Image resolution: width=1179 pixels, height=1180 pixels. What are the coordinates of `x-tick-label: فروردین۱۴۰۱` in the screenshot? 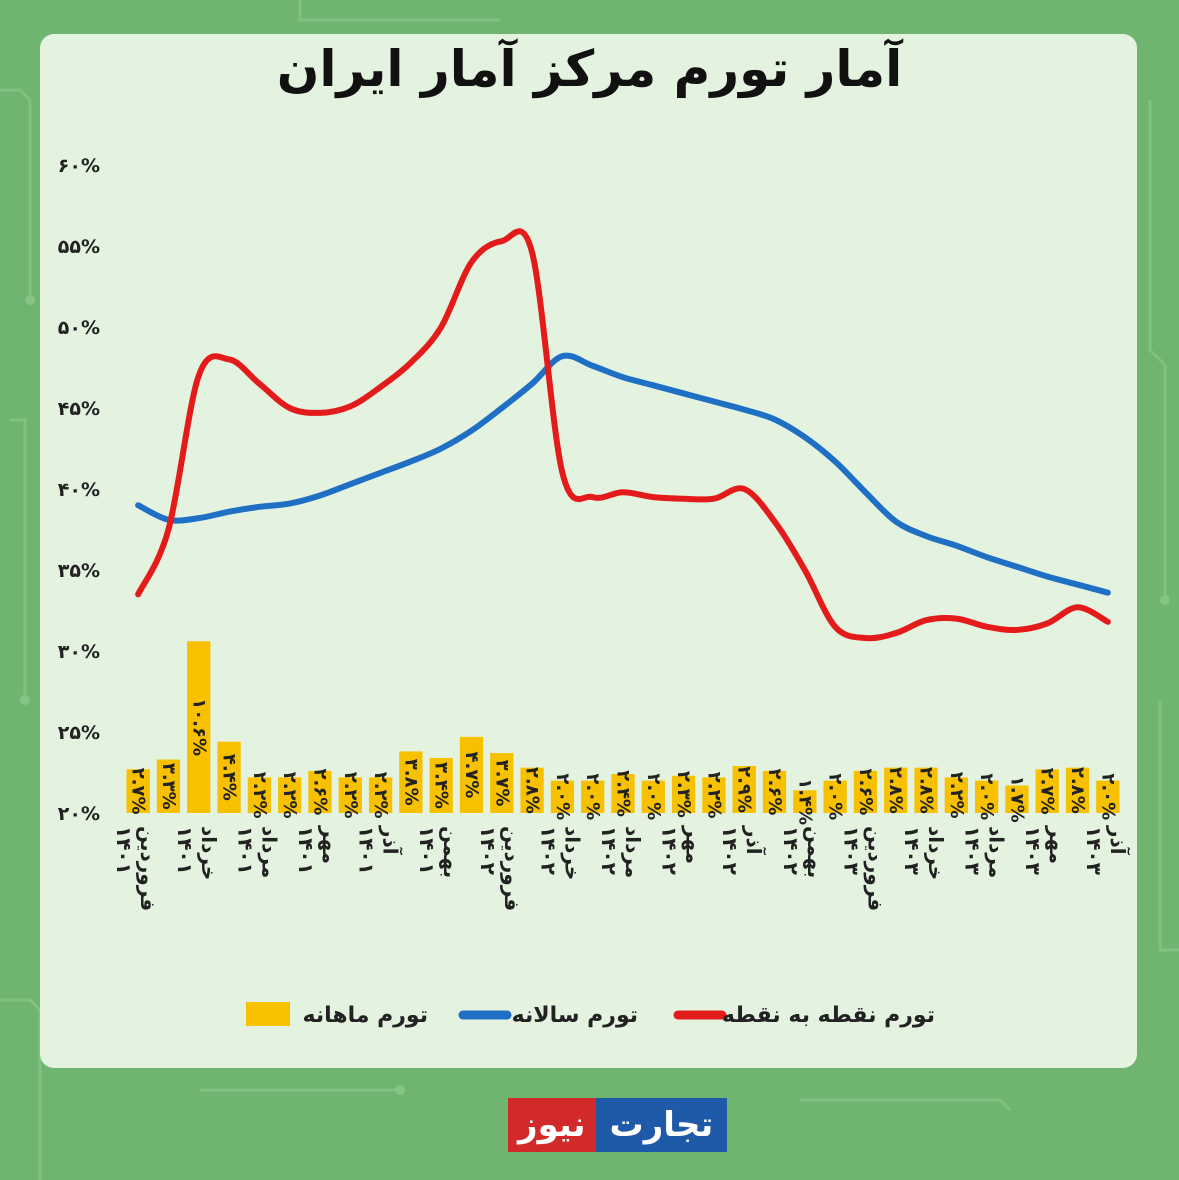 It's located at (136, 868).